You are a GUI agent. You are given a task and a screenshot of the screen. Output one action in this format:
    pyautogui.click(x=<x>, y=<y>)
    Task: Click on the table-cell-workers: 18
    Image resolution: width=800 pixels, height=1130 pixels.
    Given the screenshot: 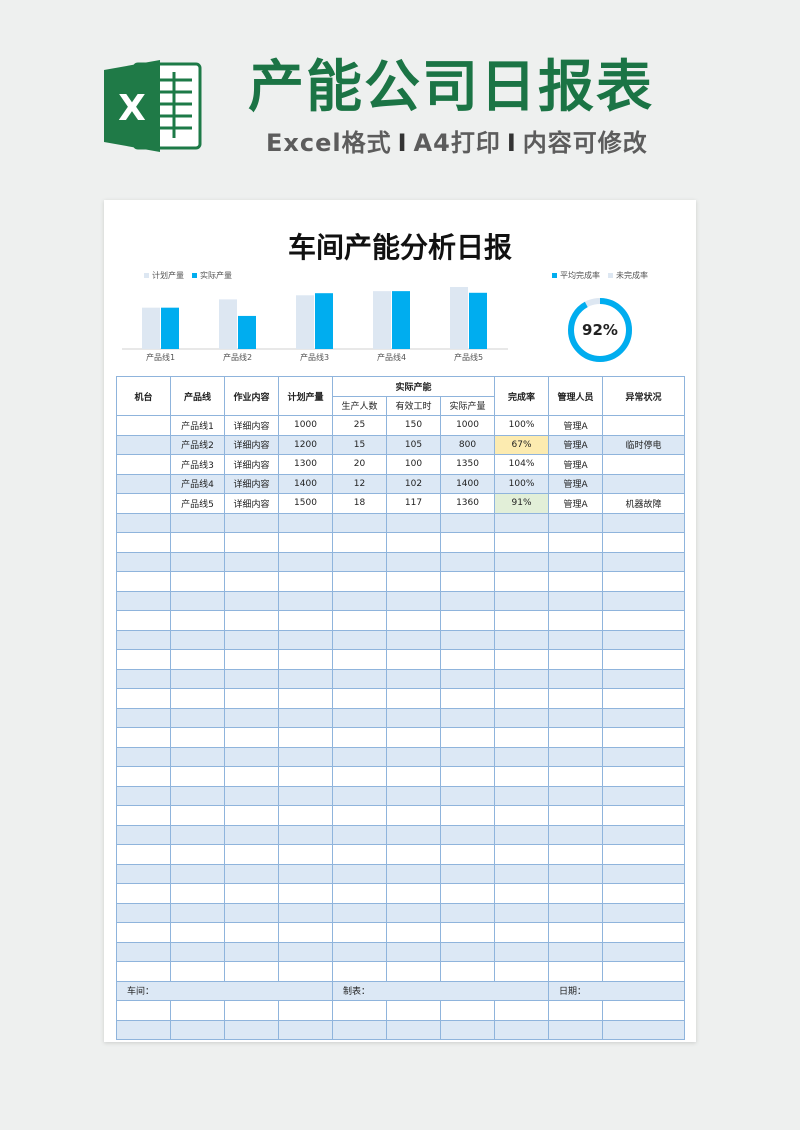 What is the action you would take?
    pyautogui.click(x=359, y=503)
    